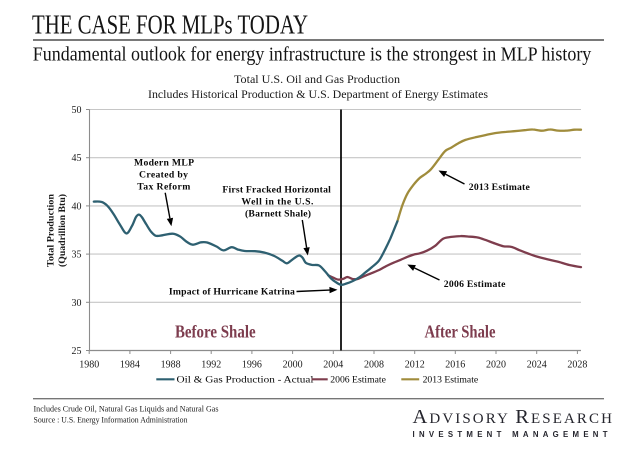 Image resolution: width=624 pixels, height=456 pixels. Describe the element at coordinates (77, 351) in the screenshot. I see `svg-text: 25` at that location.